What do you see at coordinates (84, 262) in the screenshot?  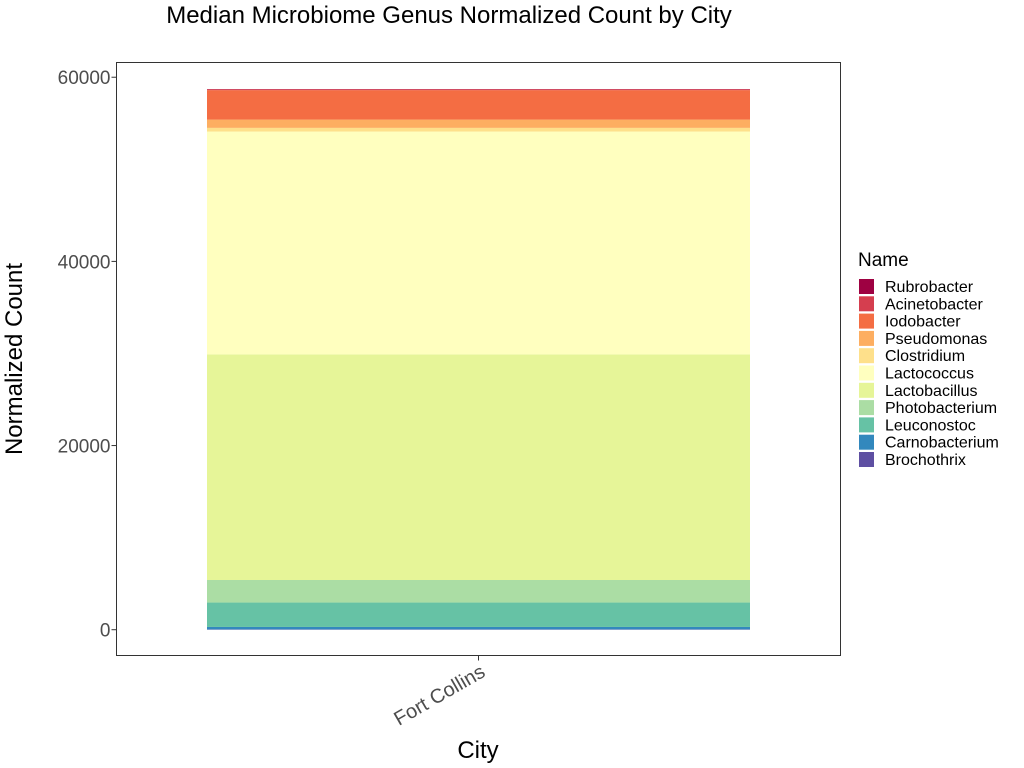 I see `y-tick-label: 40000` at bounding box center [84, 262].